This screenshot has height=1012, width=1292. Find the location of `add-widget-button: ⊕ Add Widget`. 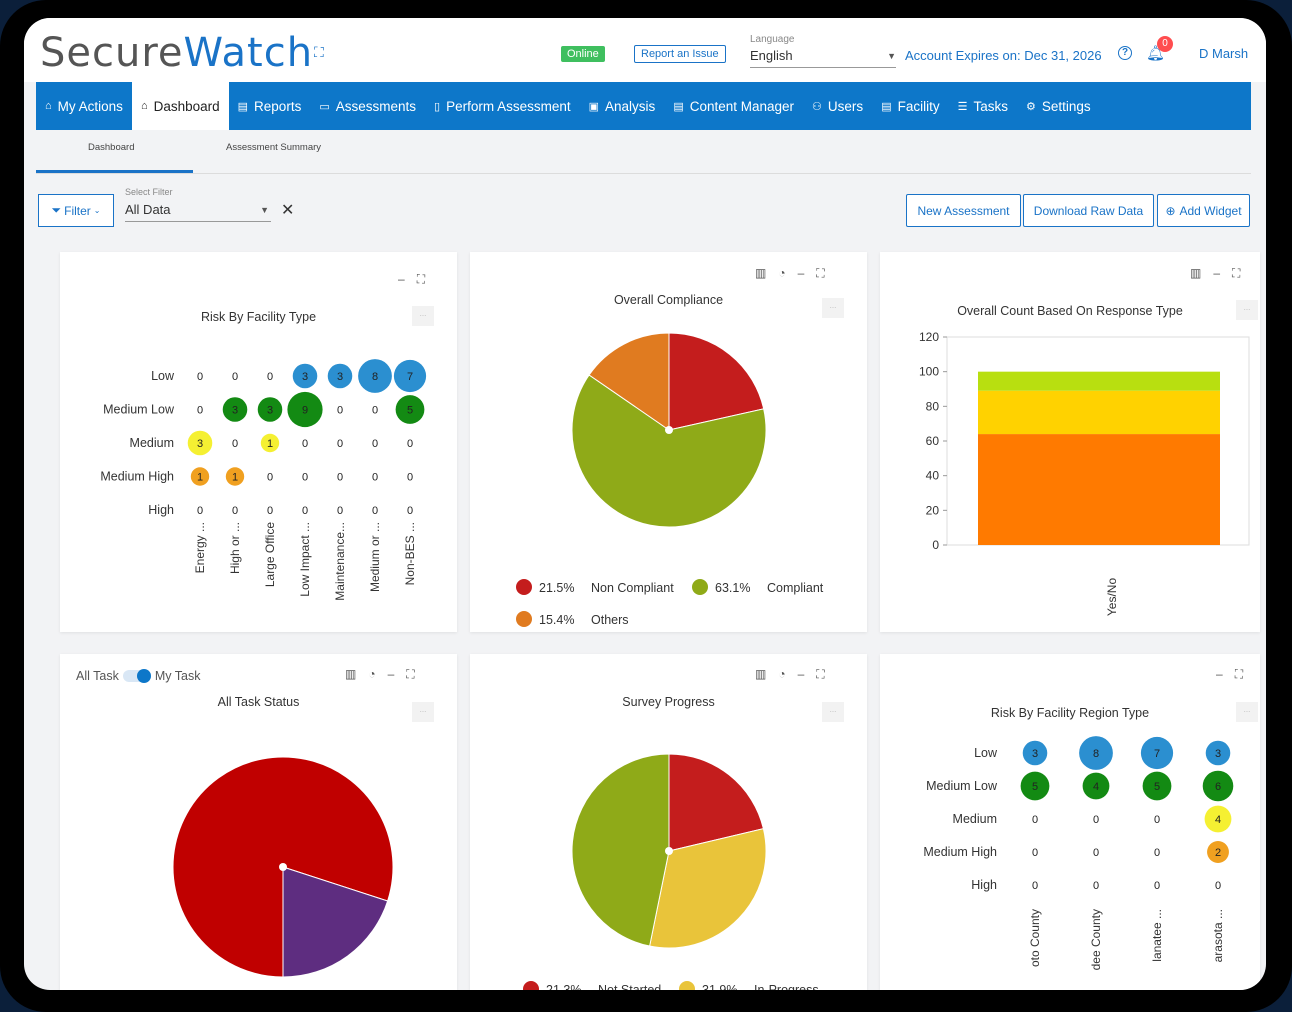

add-widget-button: ⊕ Add Widget is located at coordinates (1203, 210).